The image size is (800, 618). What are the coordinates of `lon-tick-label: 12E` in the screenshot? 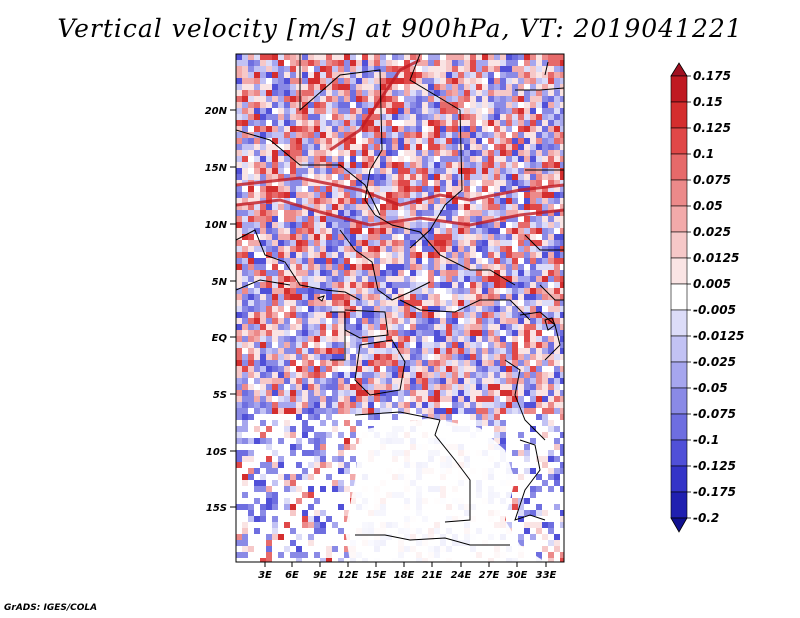 It's located at (348, 575).